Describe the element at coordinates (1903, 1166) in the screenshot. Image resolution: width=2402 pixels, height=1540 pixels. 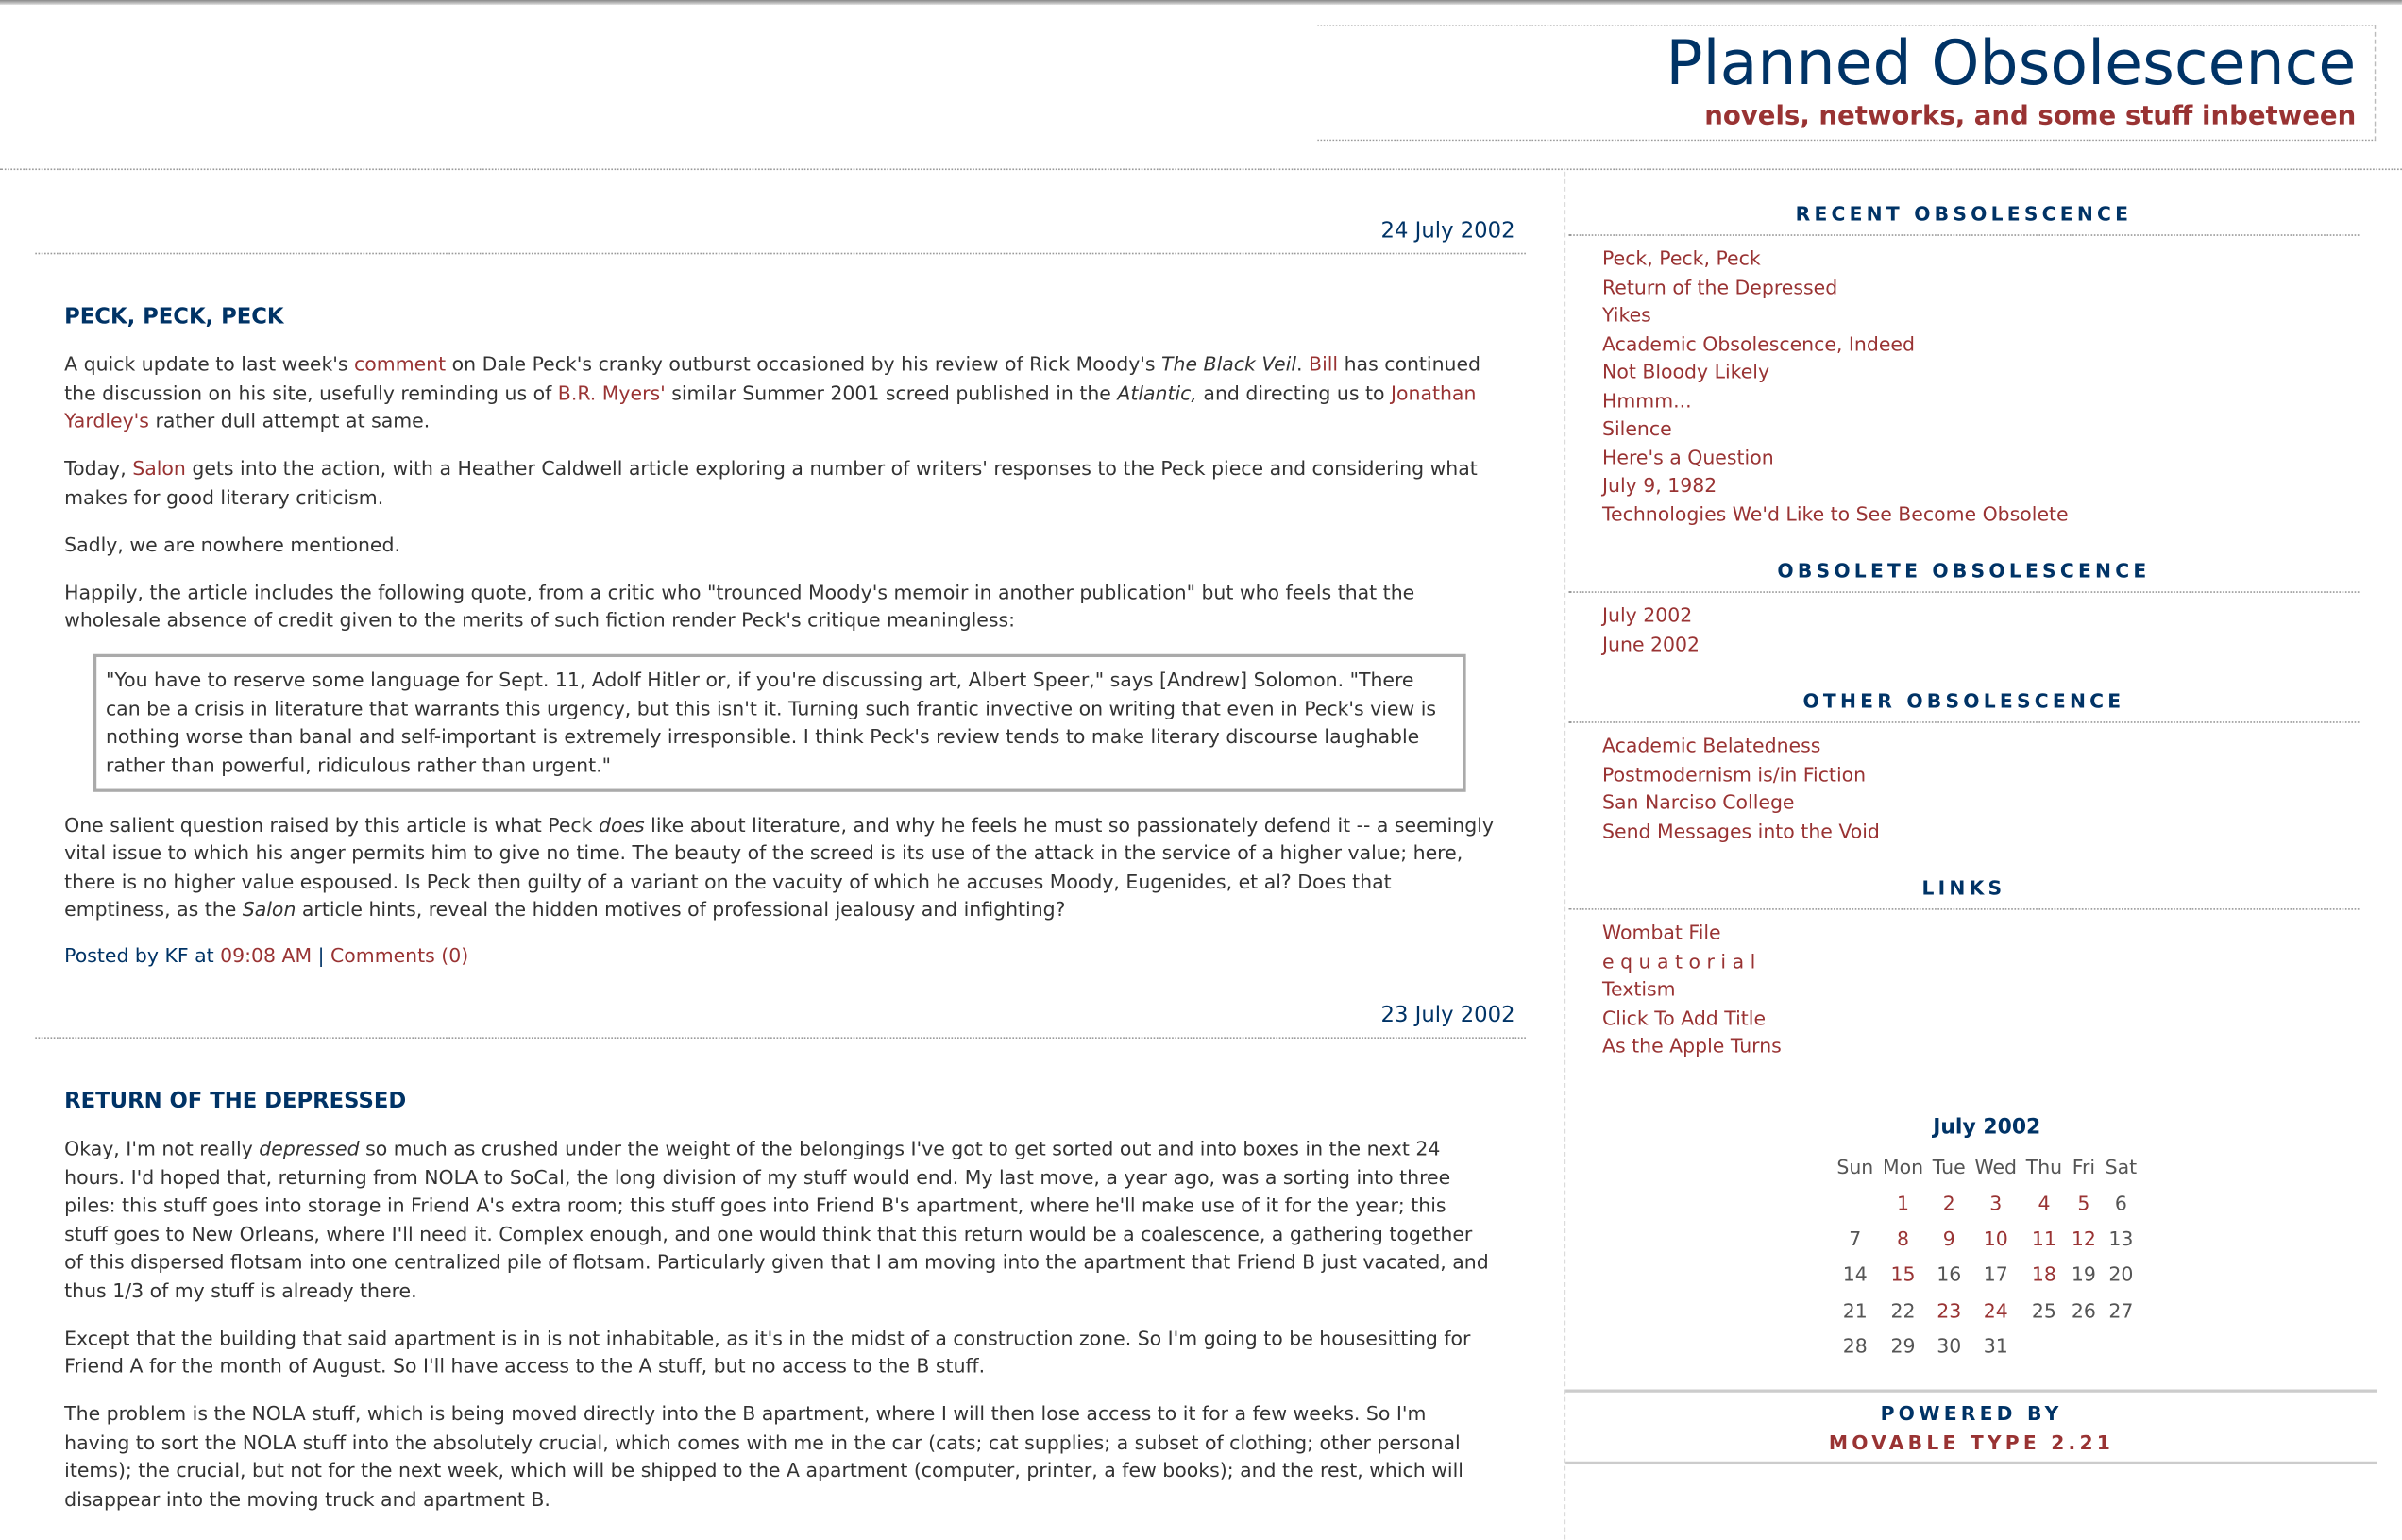
I see `weekday-header: Mon` at that location.